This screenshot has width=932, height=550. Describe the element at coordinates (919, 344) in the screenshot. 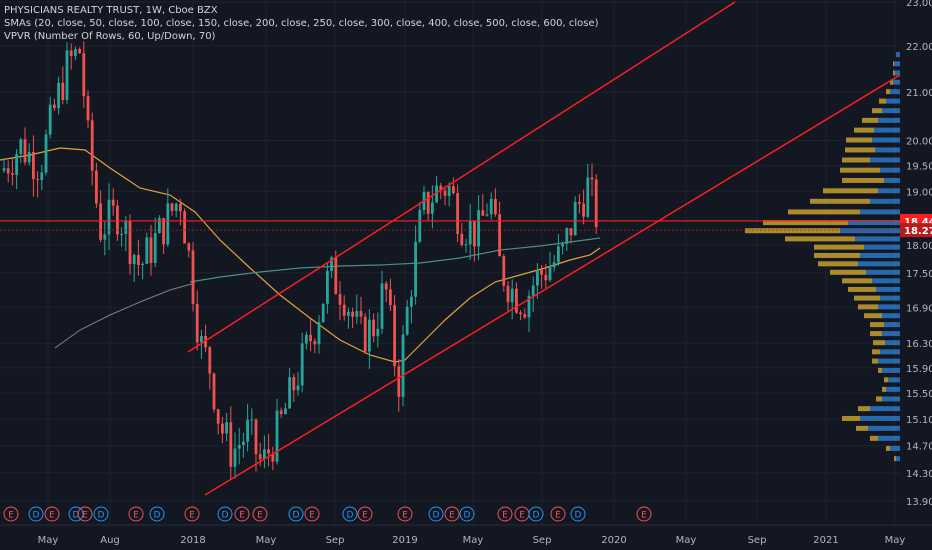

I see `y-tick-label: 16.30` at that location.